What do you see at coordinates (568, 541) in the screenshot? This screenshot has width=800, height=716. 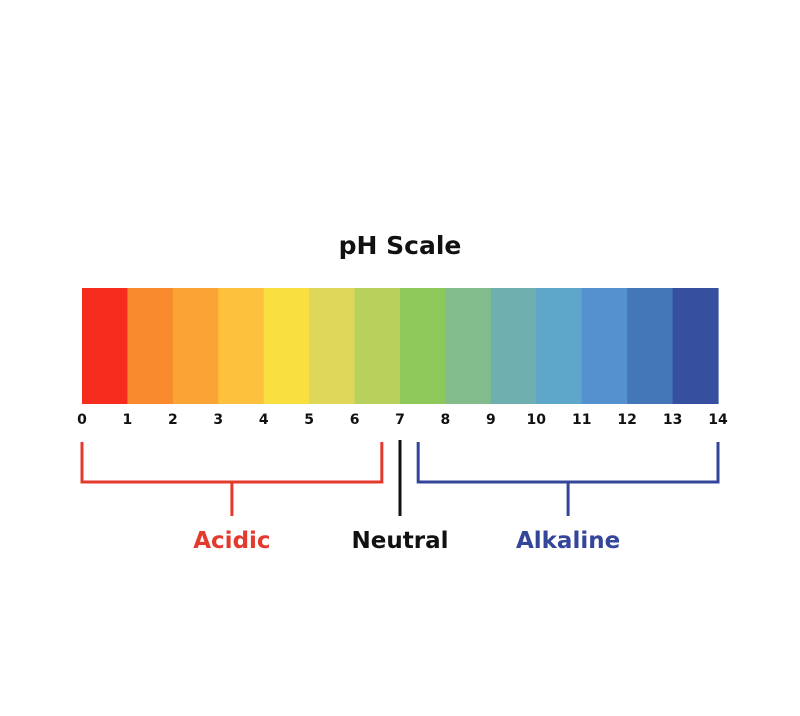 I see `alkaline-label: Alkaline` at bounding box center [568, 541].